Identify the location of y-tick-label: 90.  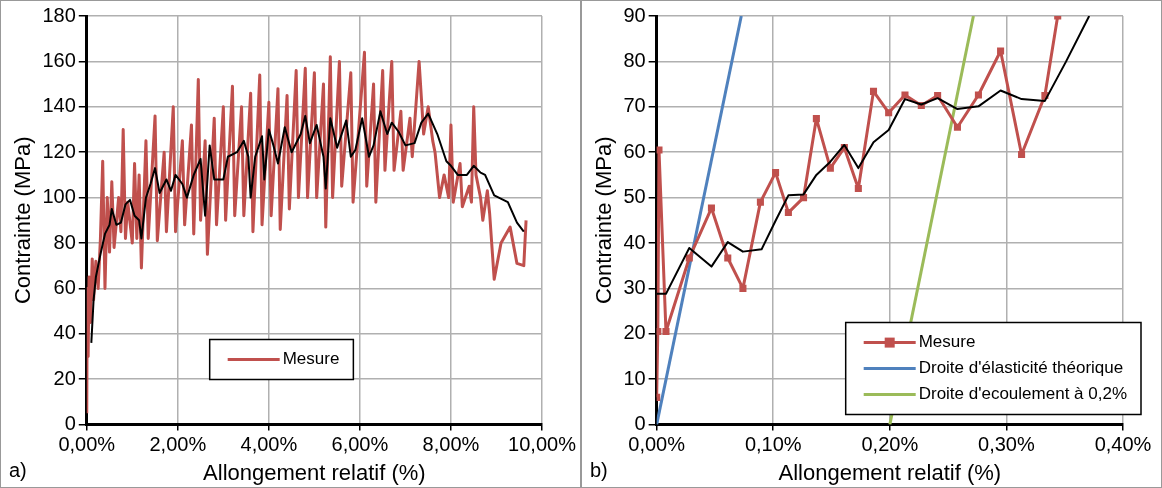
(634, 14).